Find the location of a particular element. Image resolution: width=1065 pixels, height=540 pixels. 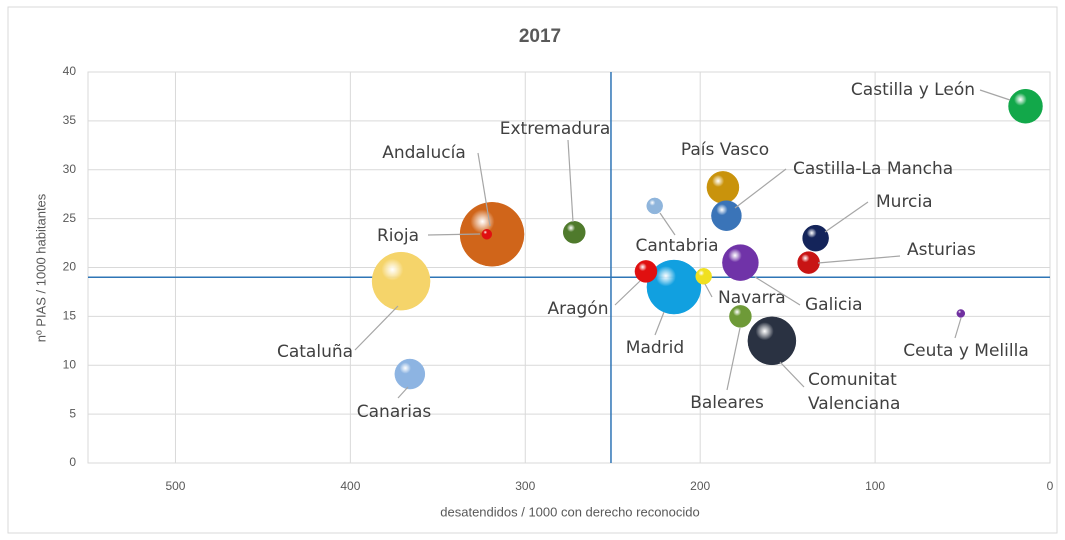

y-tick-label: 5 is located at coordinates (72, 413).